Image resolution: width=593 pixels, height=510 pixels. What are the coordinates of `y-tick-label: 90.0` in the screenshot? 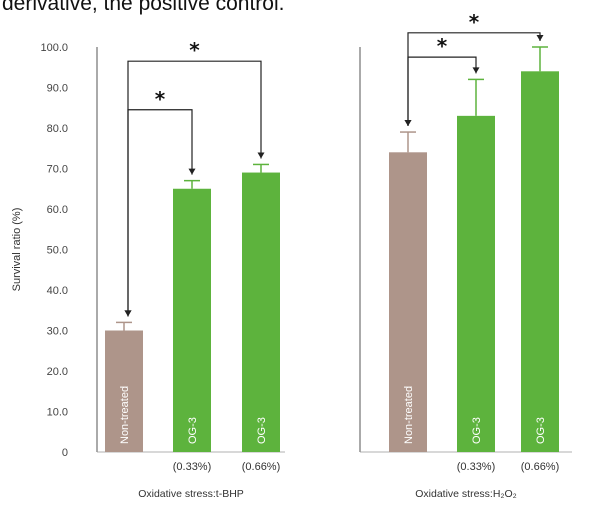 It's located at (57, 89).